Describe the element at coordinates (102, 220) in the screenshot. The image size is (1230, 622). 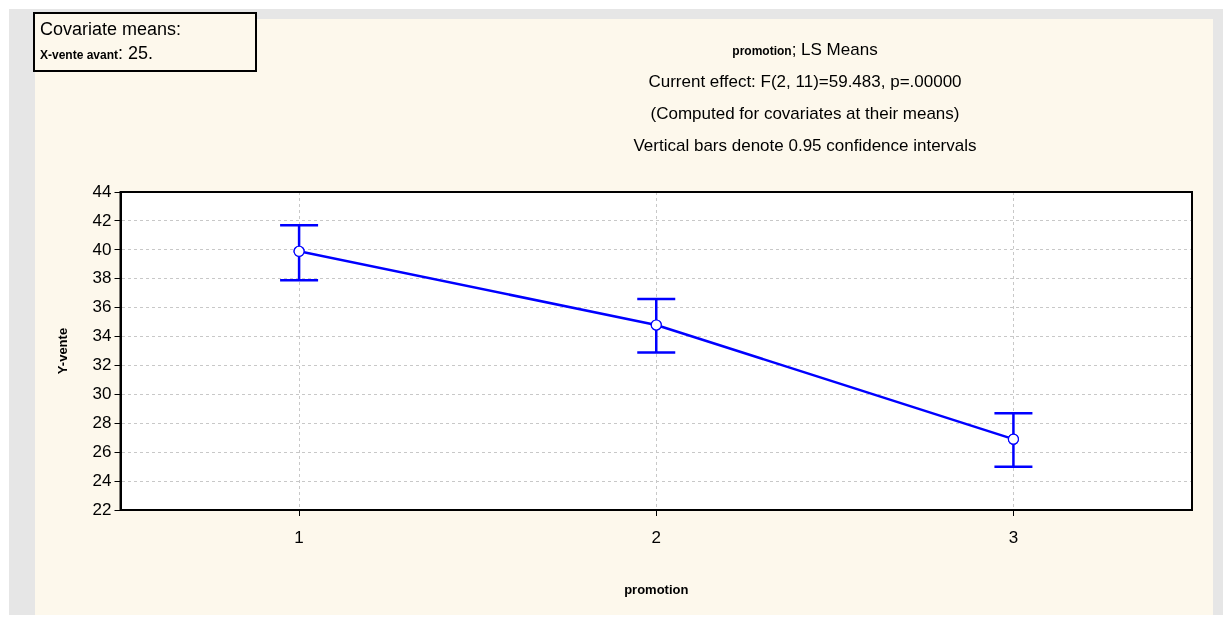
I see `y-tick-label: 42` at that location.